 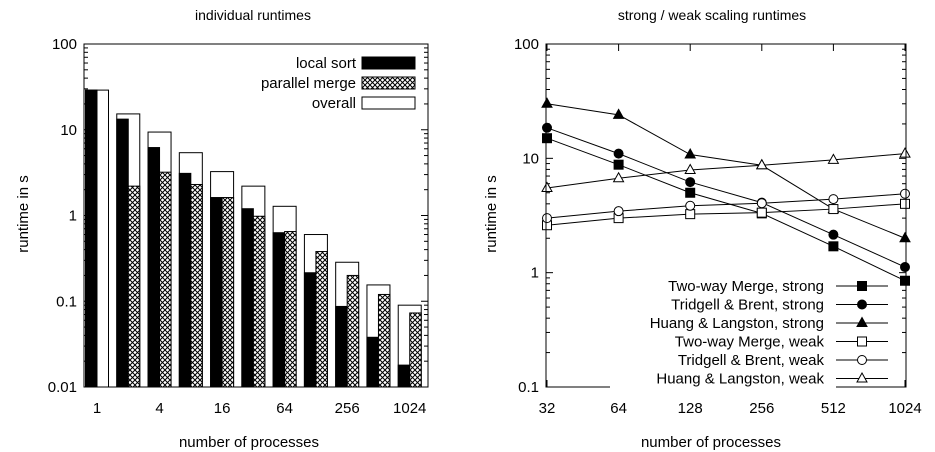 I want to click on x-tick-label: 16, so click(x=222, y=408).